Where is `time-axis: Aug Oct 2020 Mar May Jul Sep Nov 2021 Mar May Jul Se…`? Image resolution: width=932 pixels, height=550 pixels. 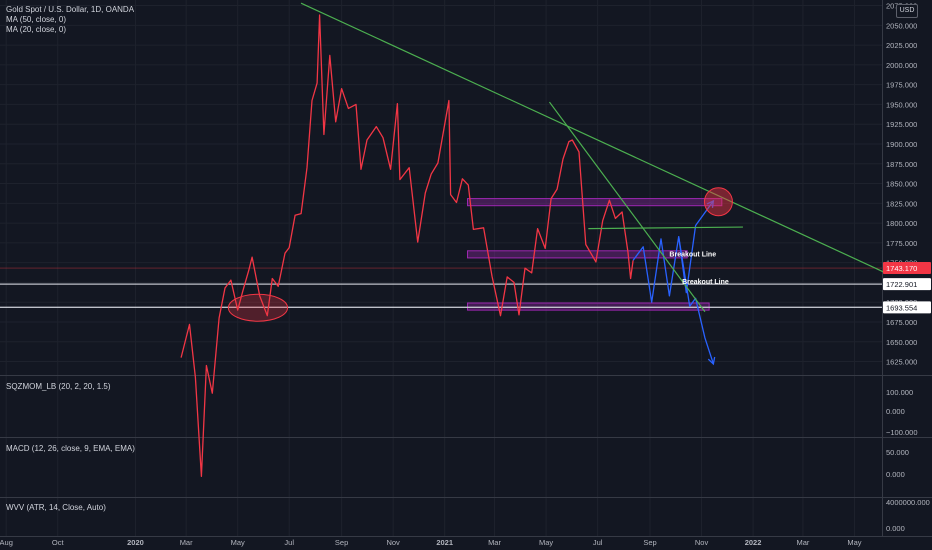 time-axis: Aug Oct 2020 Mar May Jul Sep Nov 2021 Mar May Jul Se… is located at coordinates (431, 542).